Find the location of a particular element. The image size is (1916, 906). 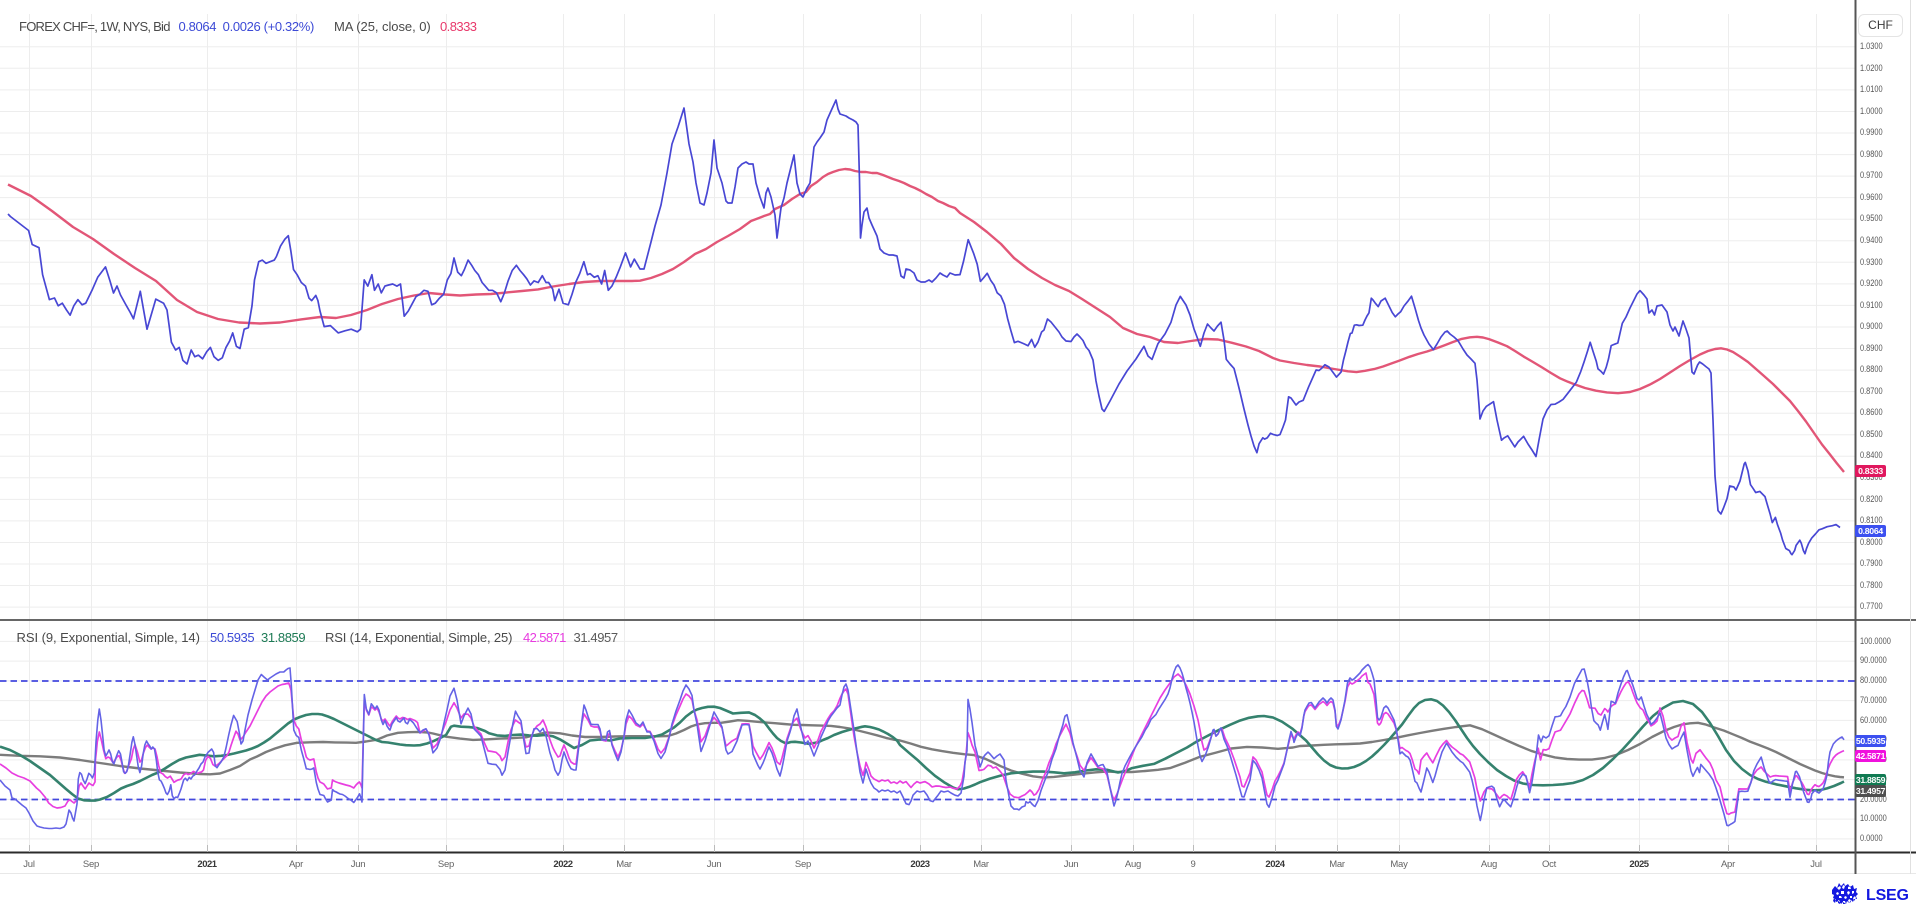

svg-text: LSEG is located at coordinates (1887, 895).